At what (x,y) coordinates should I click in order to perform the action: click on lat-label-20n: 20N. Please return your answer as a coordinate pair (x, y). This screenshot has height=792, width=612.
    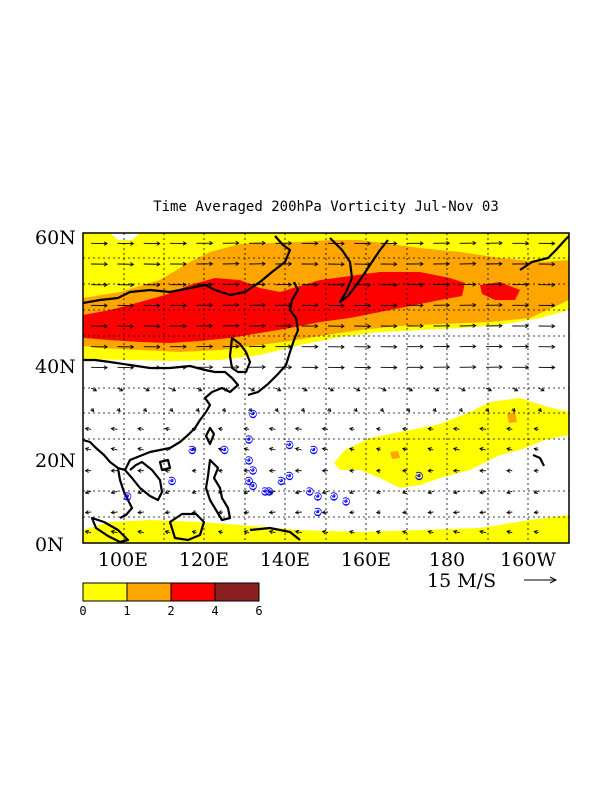
    Looking at the image, I should click on (55, 461).